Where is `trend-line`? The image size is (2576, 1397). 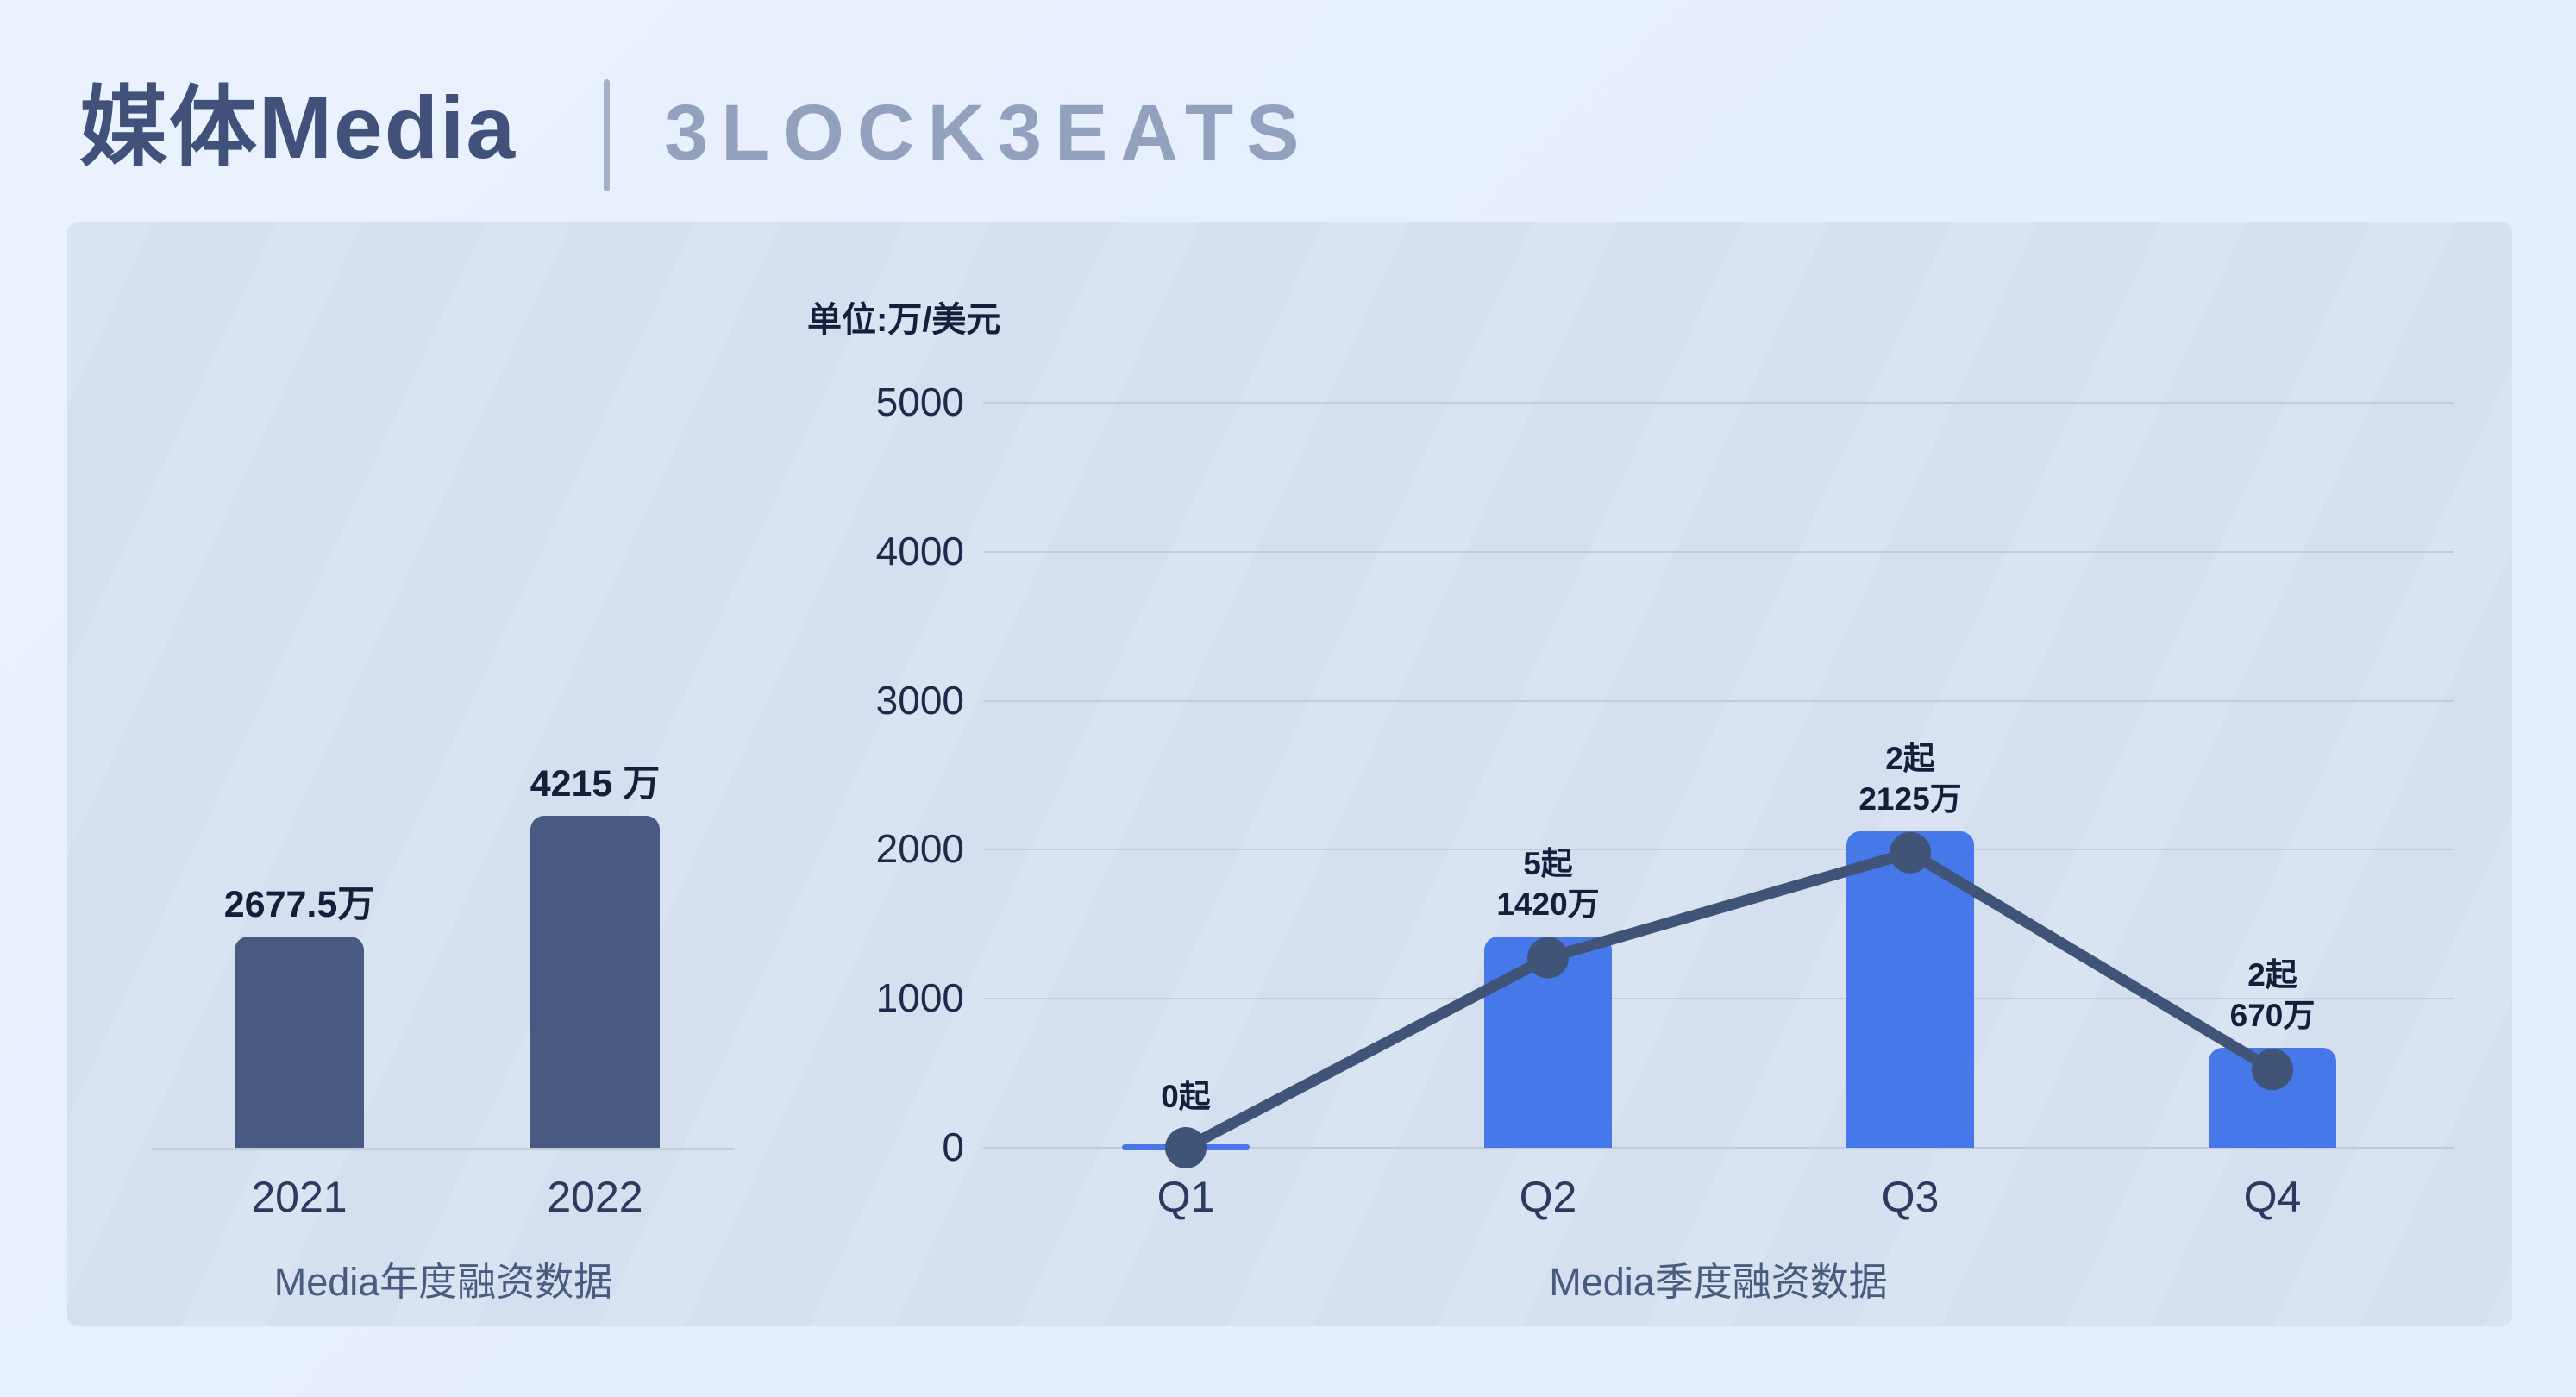 trend-line is located at coordinates (1729, 1000).